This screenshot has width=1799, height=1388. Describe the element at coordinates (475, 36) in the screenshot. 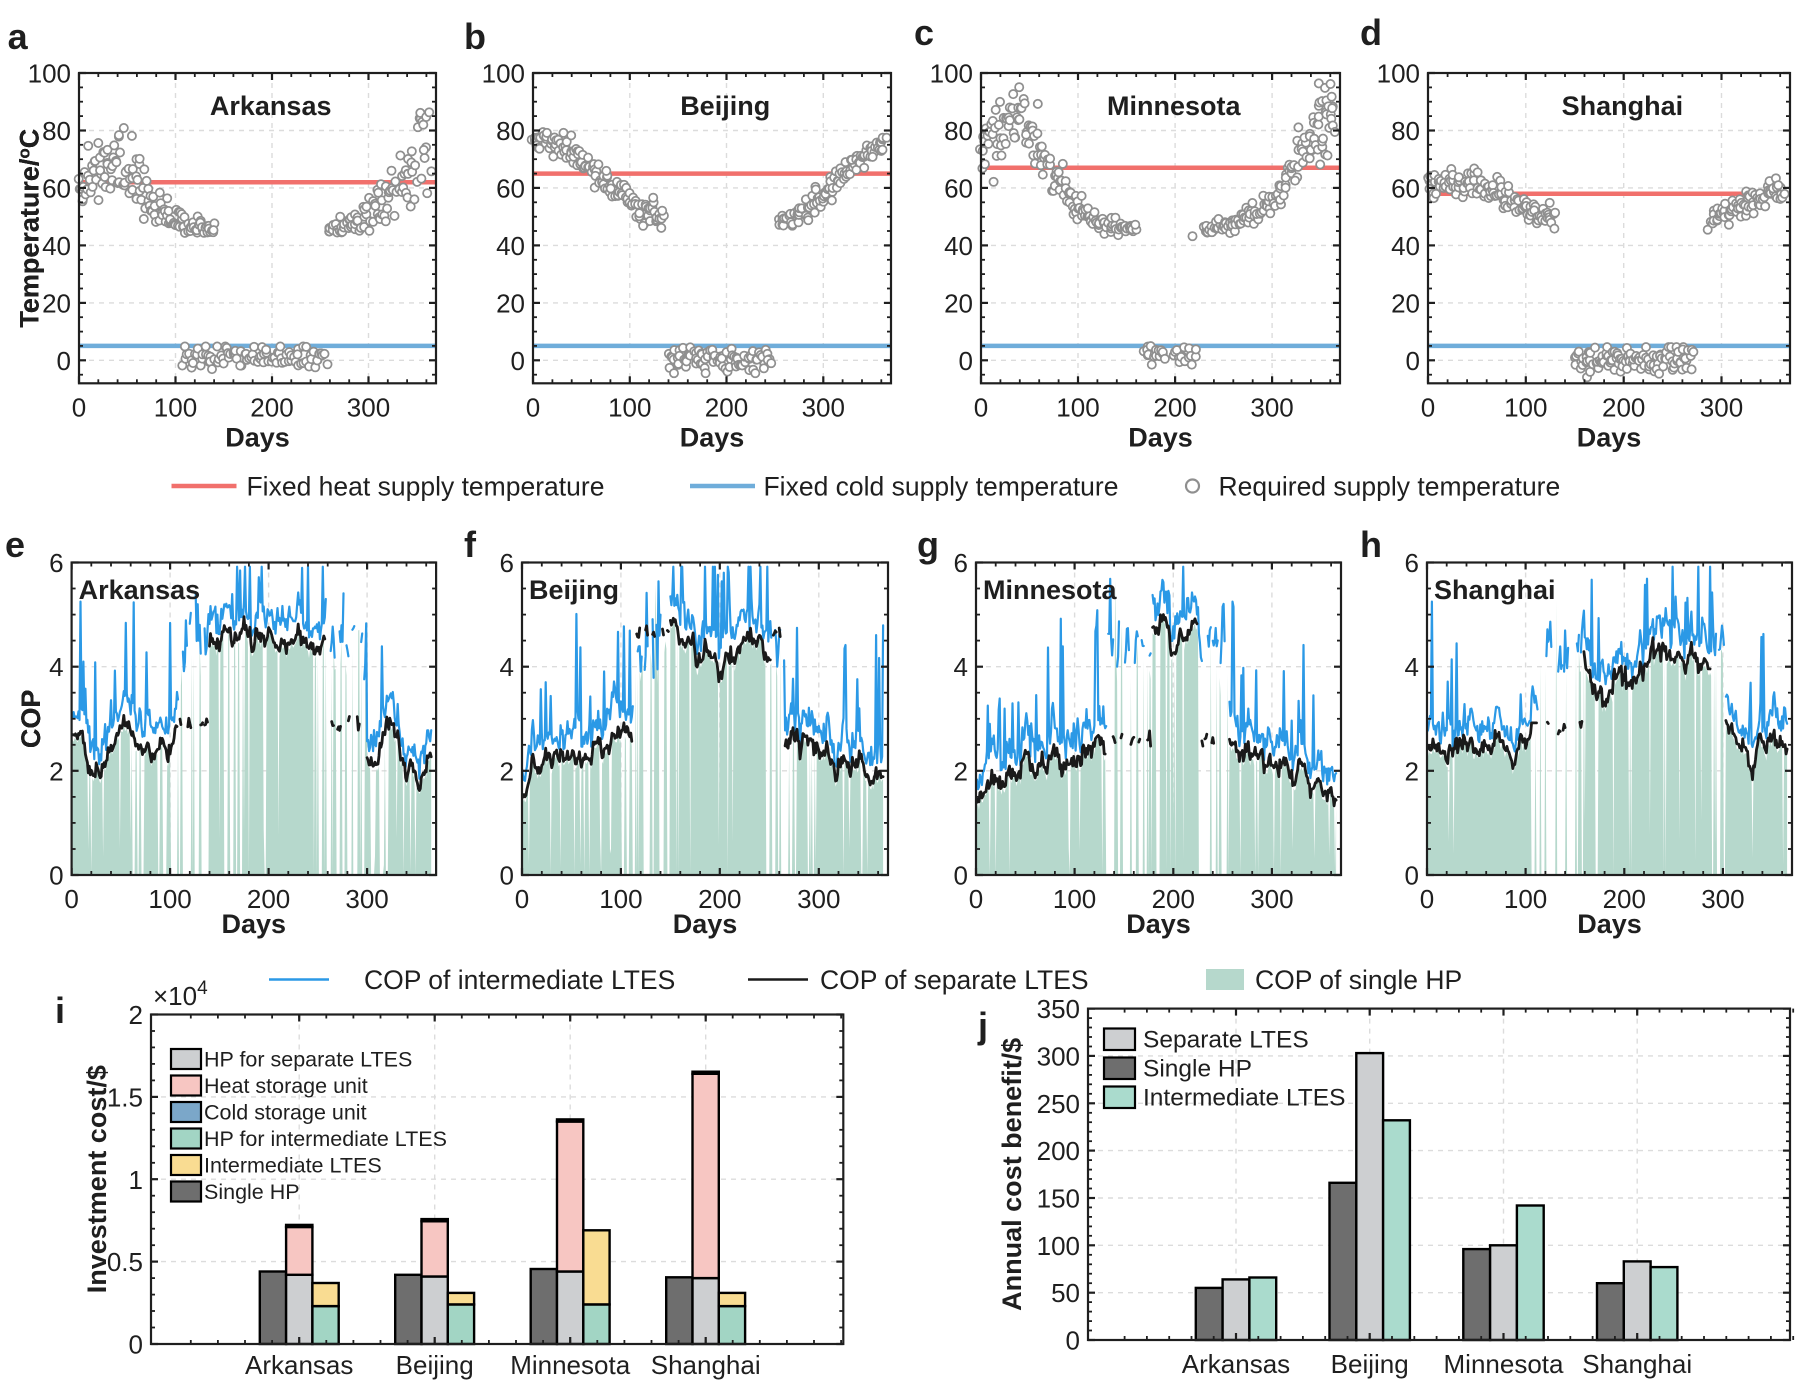

I see `svg-text: b` at that location.